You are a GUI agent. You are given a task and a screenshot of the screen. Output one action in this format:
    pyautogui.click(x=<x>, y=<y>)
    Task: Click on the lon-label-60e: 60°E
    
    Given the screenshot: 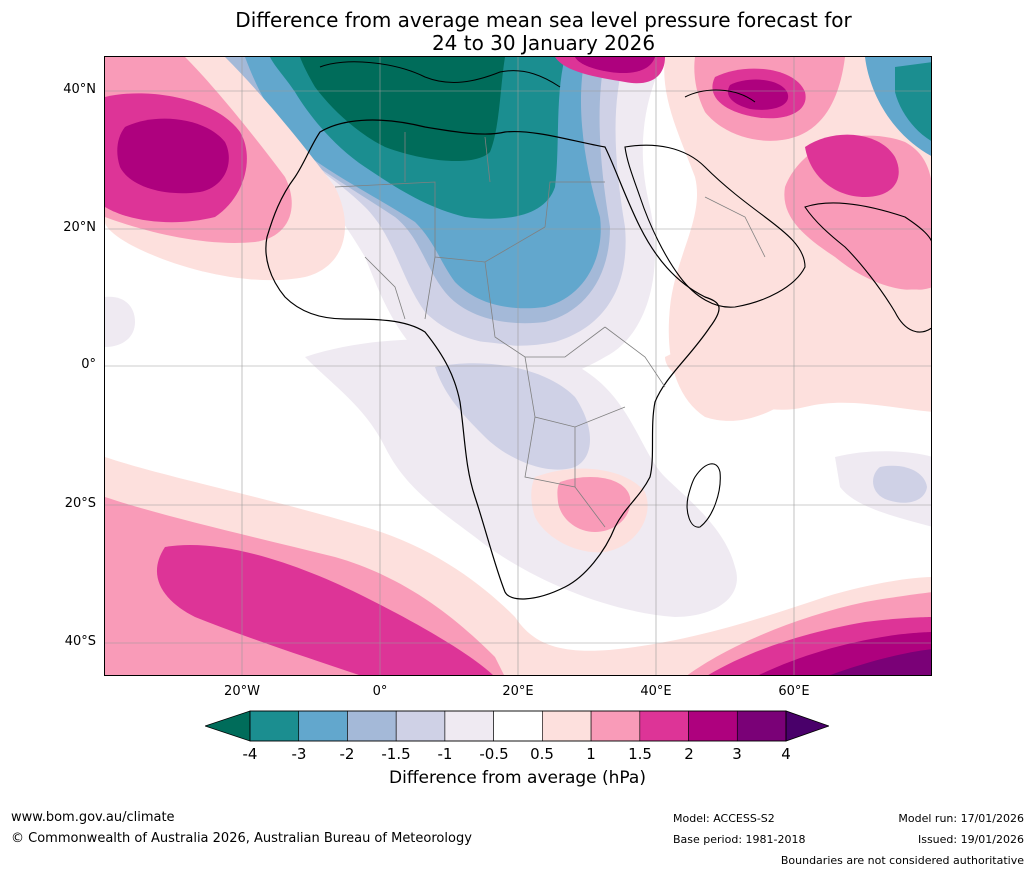 What is the action you would take?
    pyautogui.click(x=794, y=691)
    